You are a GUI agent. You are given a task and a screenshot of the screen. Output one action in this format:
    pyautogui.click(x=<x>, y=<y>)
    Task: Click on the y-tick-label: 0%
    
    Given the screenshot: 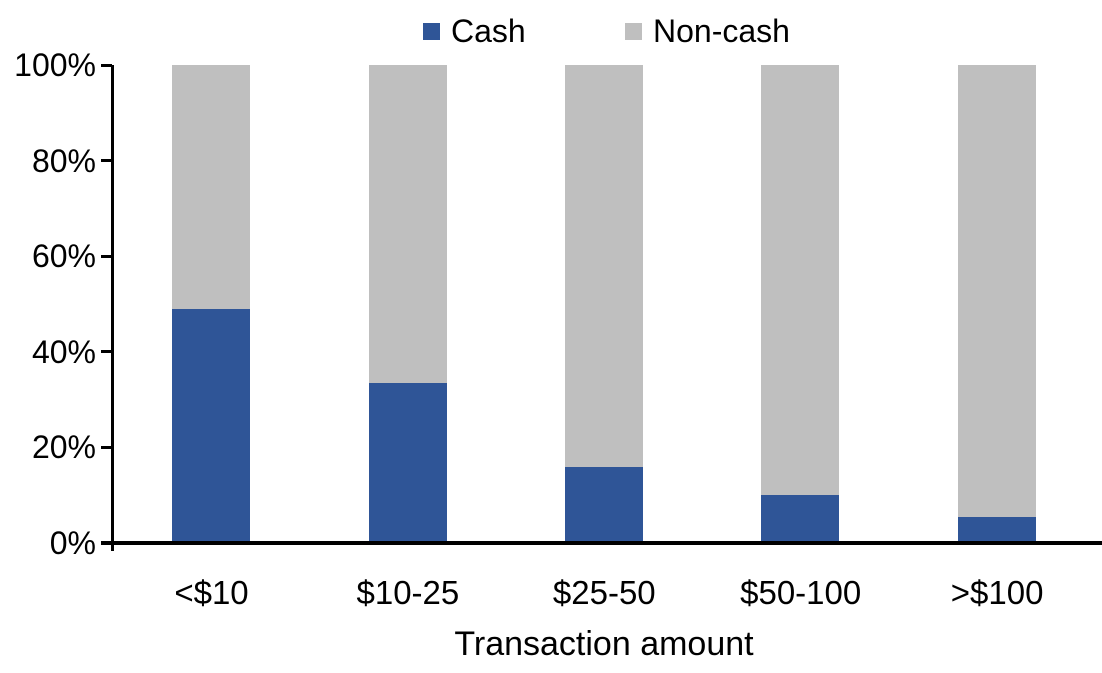 What is the action you would take?
    pyautogui.click(x=72, y=543)
    